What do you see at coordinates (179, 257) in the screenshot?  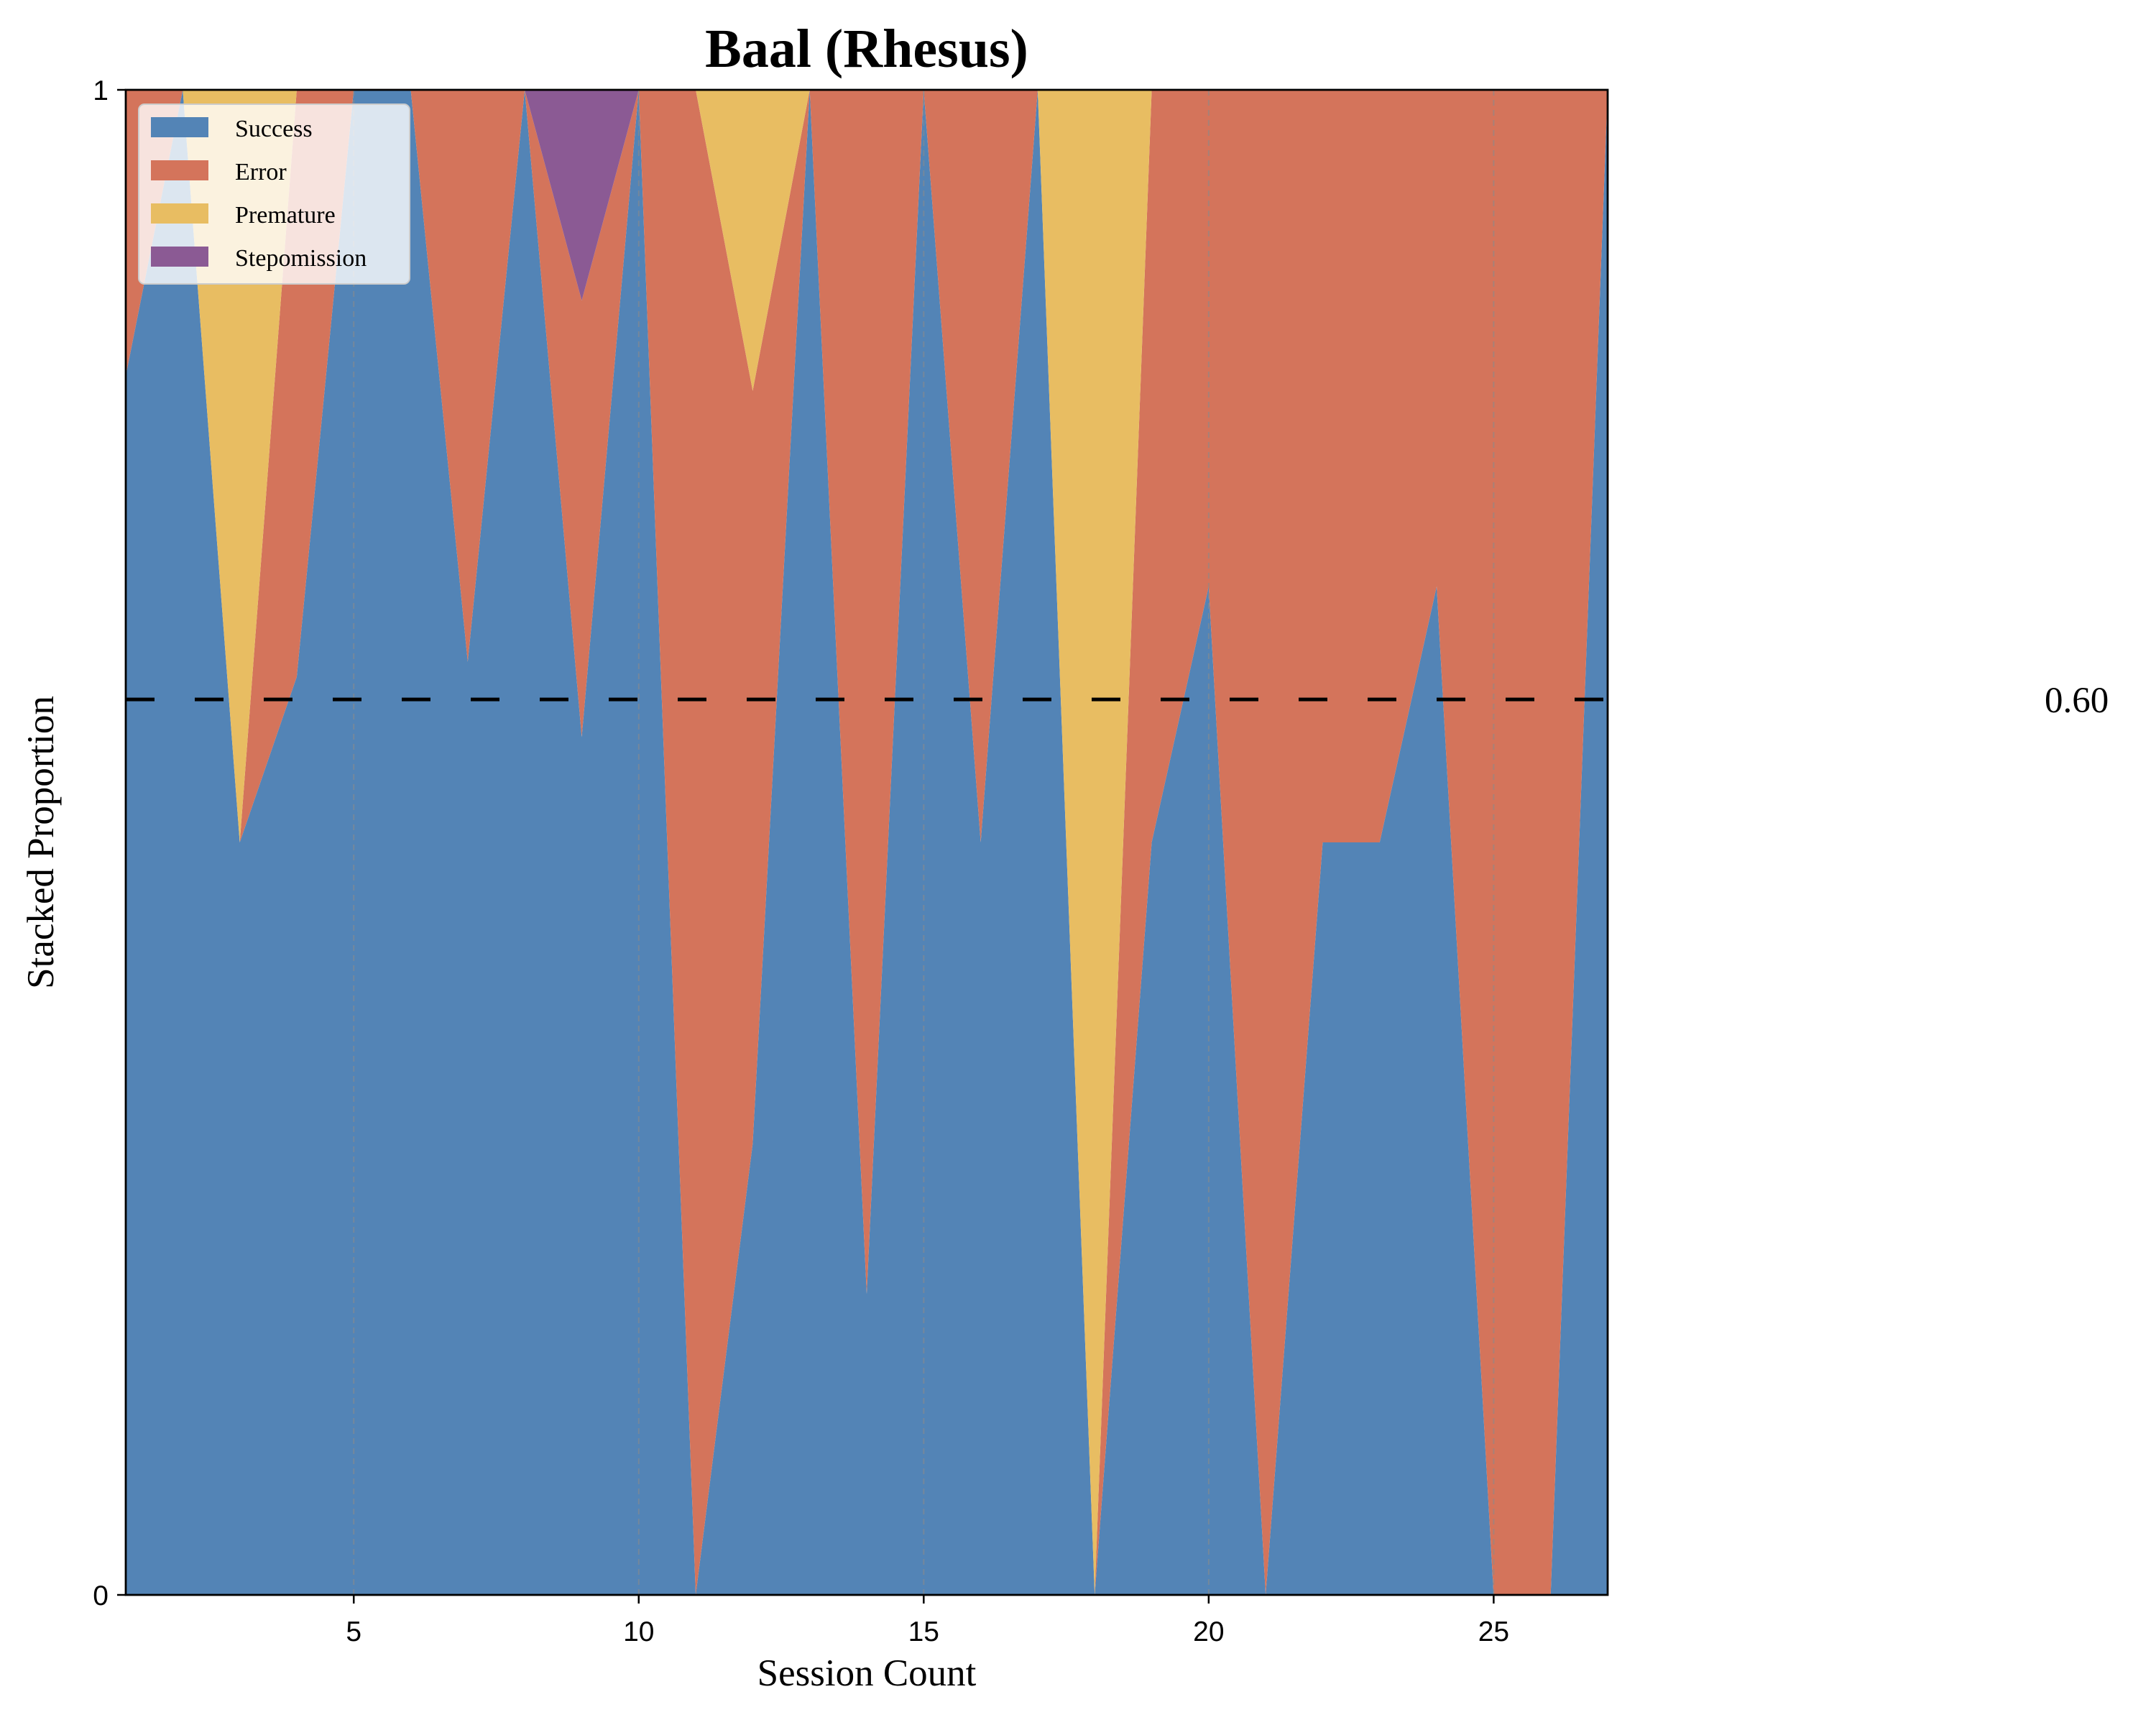 I see `legend-swatch-stepomission` at bounding box center [179, 257].